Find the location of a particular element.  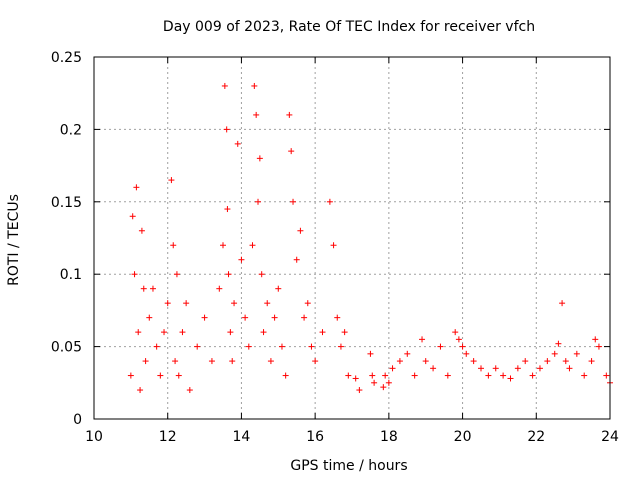

y-tick-label: 0.25 is located at coordinates (66, 58).